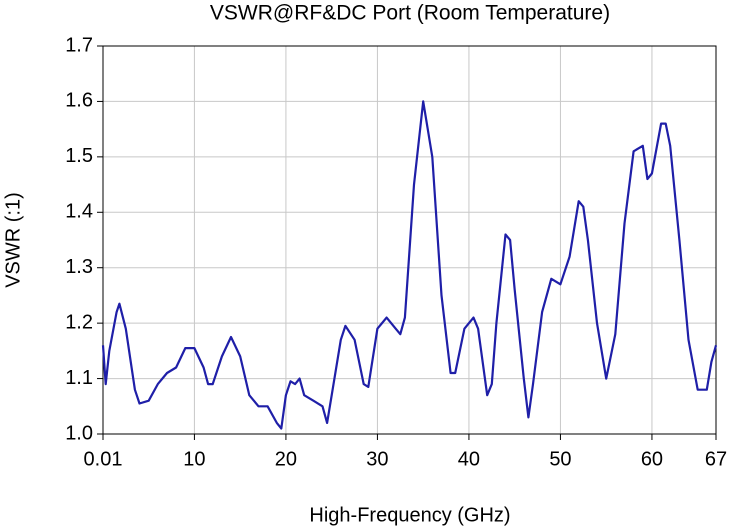  I want to click on y-tick-label: 1.2, so click(79, 322).